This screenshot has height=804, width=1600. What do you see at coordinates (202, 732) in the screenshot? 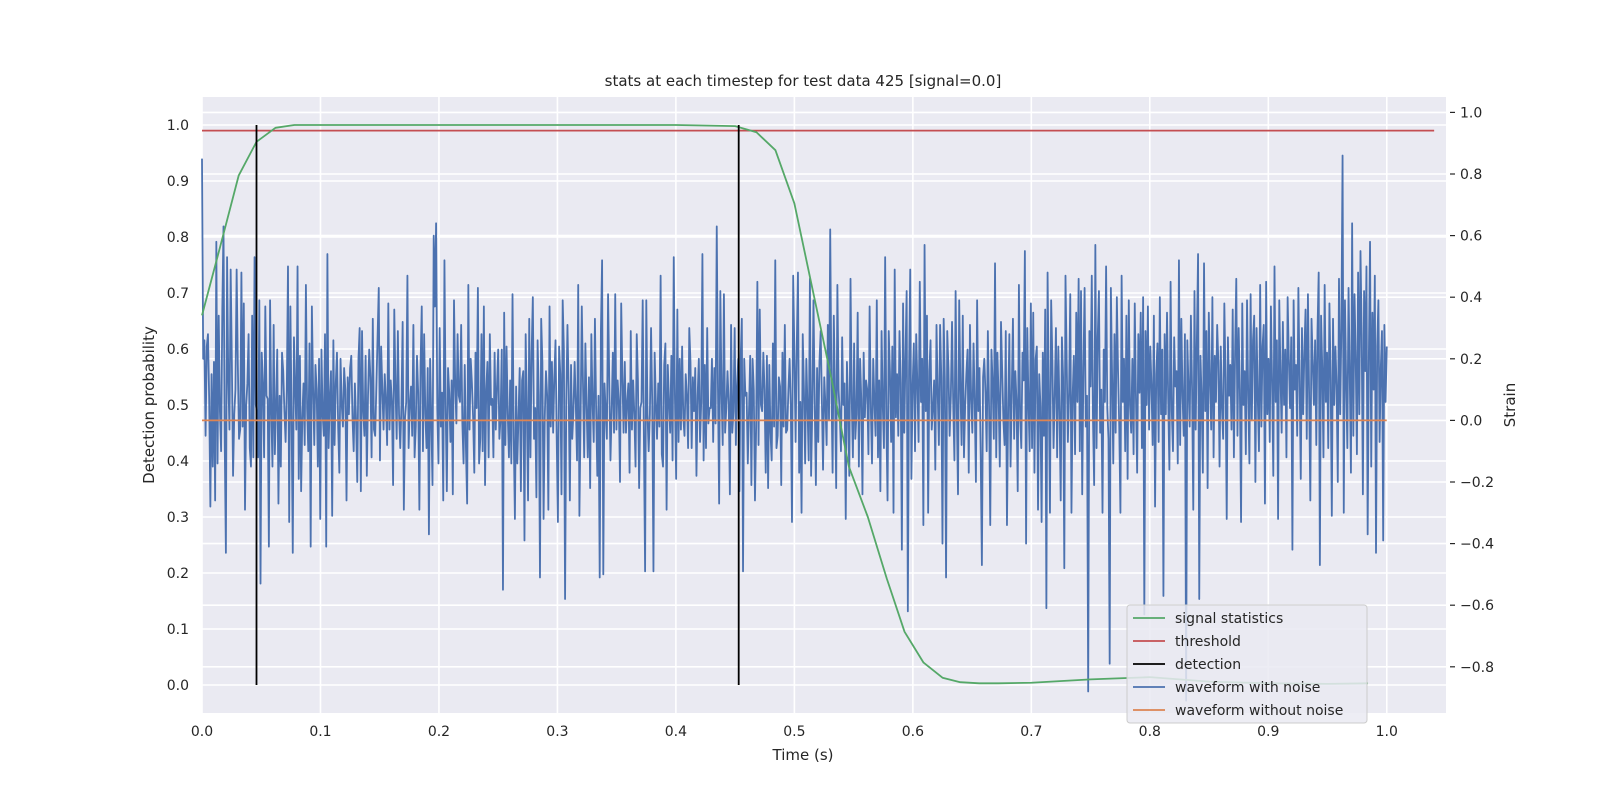
I see `x-tick-label: 0.0` at bounding box center [202, 732].